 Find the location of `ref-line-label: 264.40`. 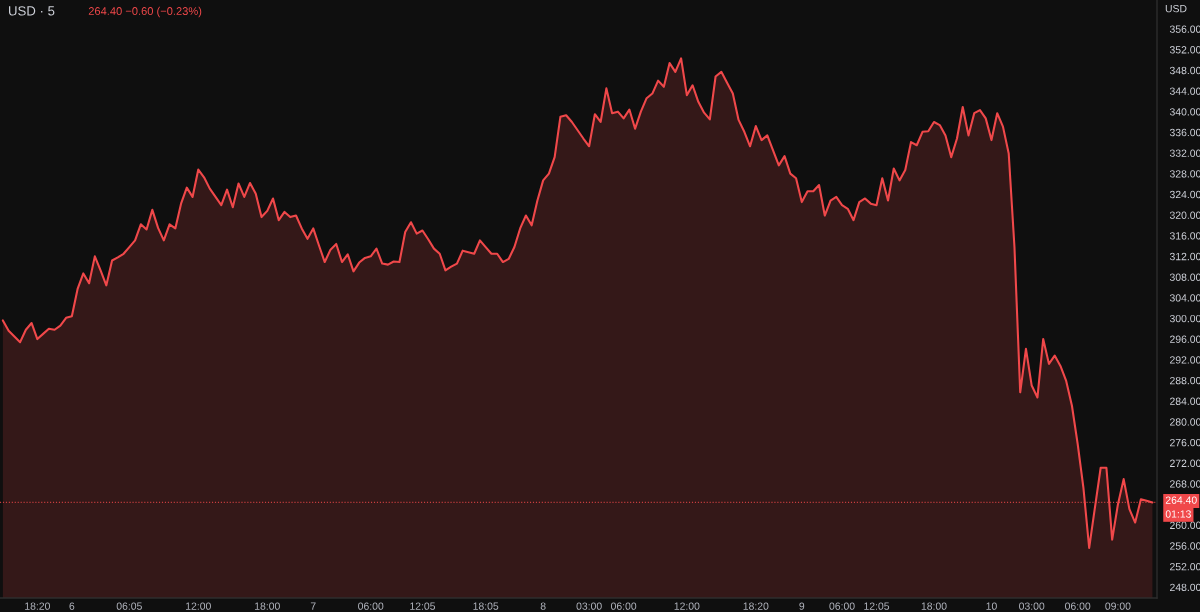

ref-line-label: 264.40 is located at coordinates (1181, 500).